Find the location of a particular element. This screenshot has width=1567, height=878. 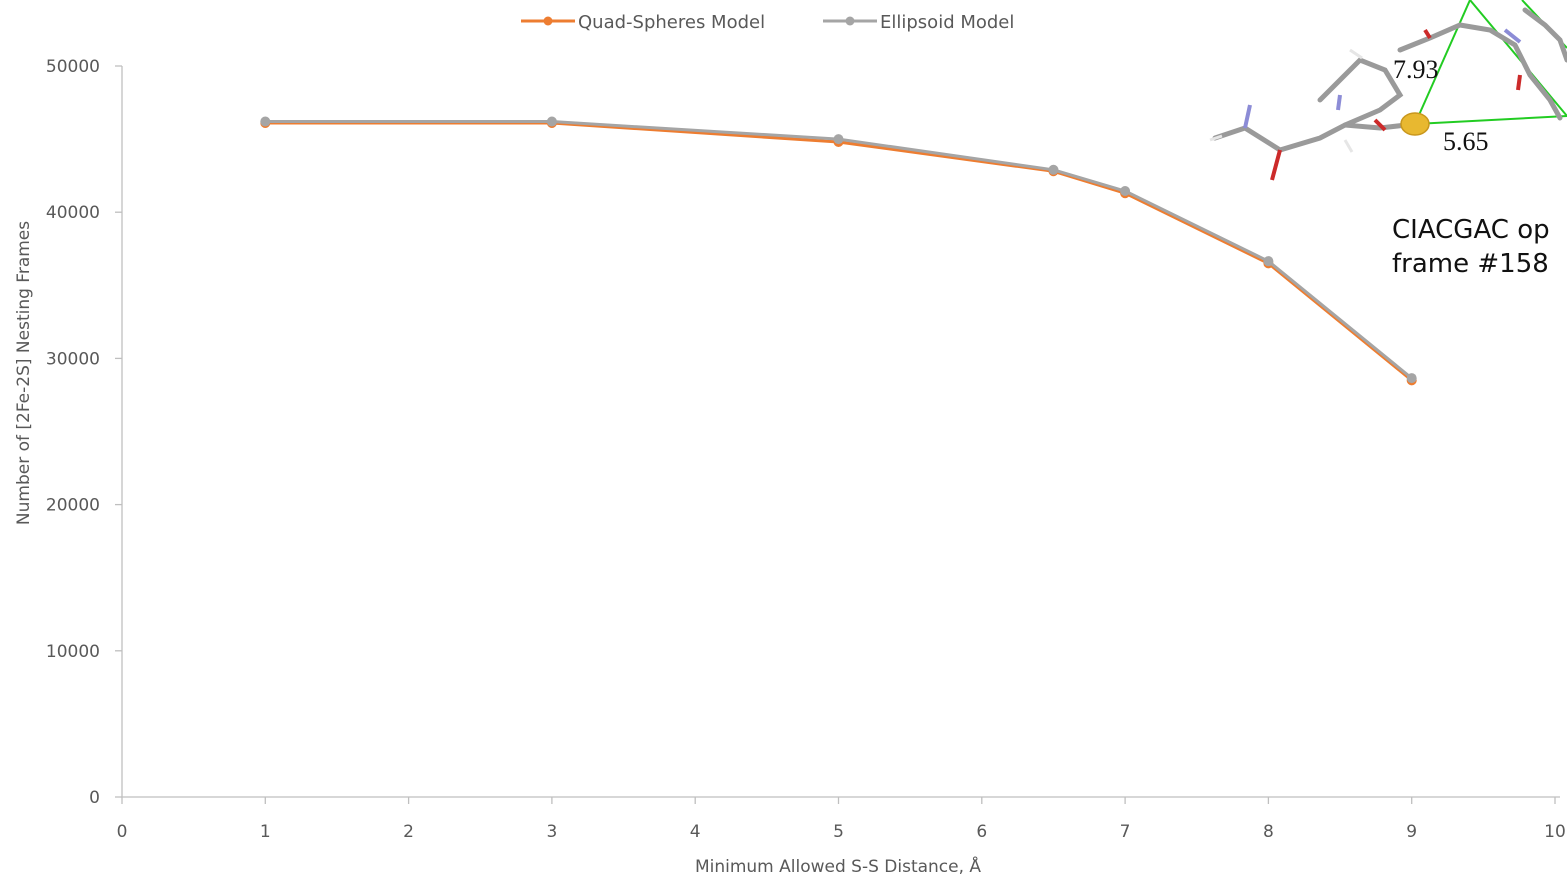

y-tick-label: 40000 is located at coordinates (73, 213).